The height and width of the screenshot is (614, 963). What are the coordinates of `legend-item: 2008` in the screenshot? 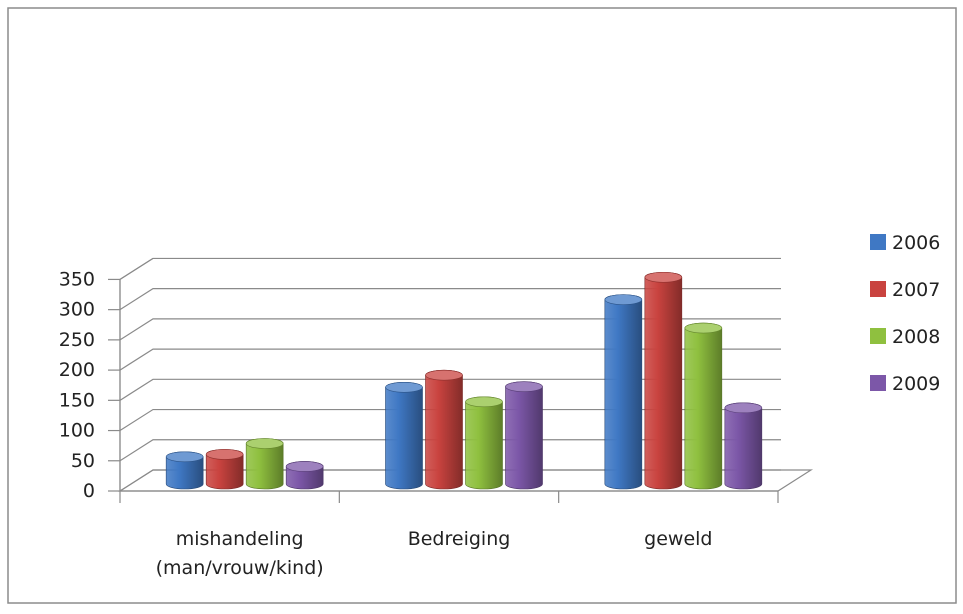 It's located at (905, 337).